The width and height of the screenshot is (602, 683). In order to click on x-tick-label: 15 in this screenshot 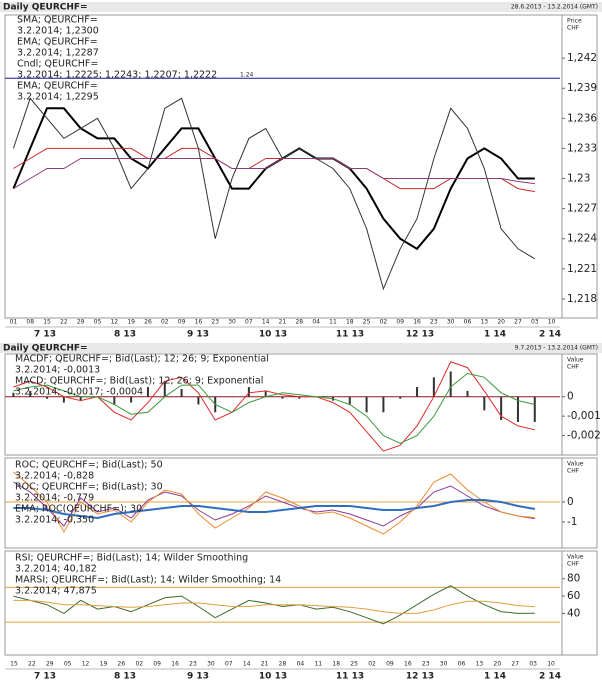, I will do `click(14, 664)`.